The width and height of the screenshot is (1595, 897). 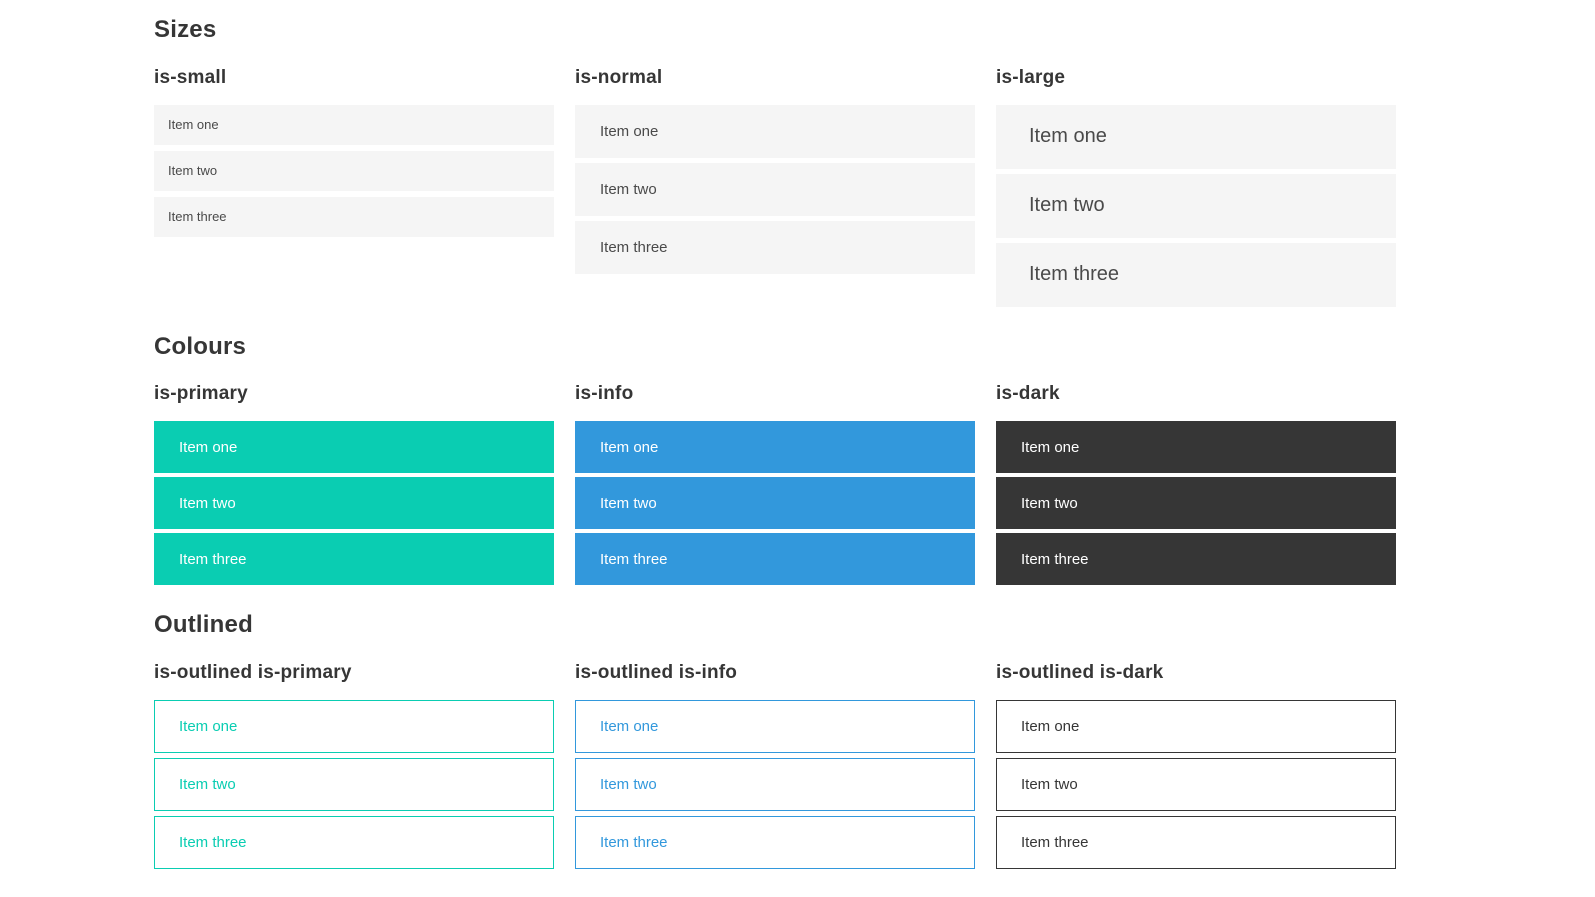 What do you see at coordinates (604, 394) in the screenshot?
I see `variant-label: is-info` at bounding box center [604, 394].